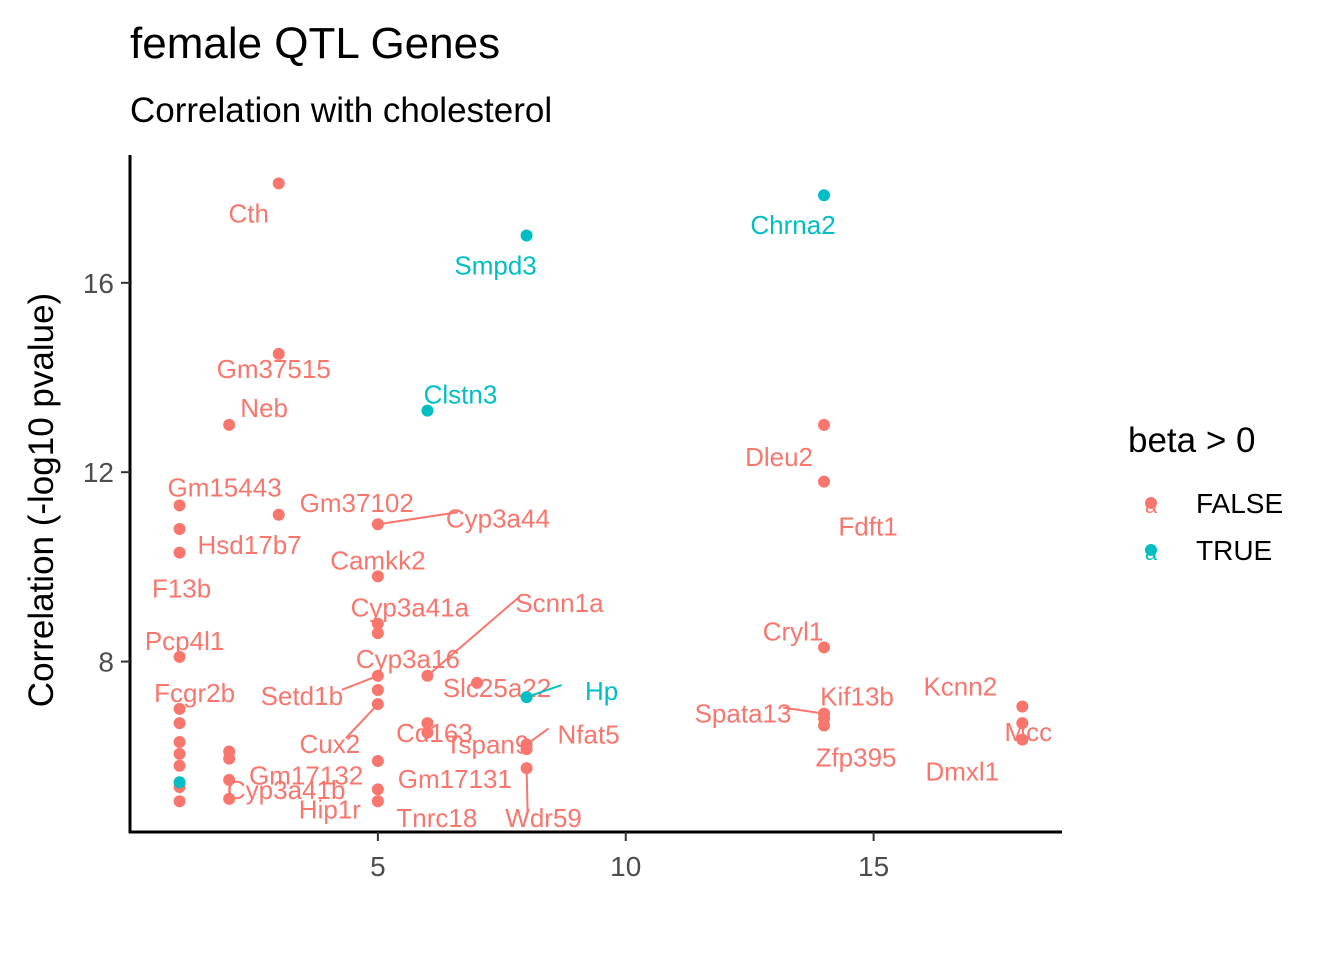 This screenshot has width=1344, height=960. I want to click on x-tick-label: 5, so click(378, 866).